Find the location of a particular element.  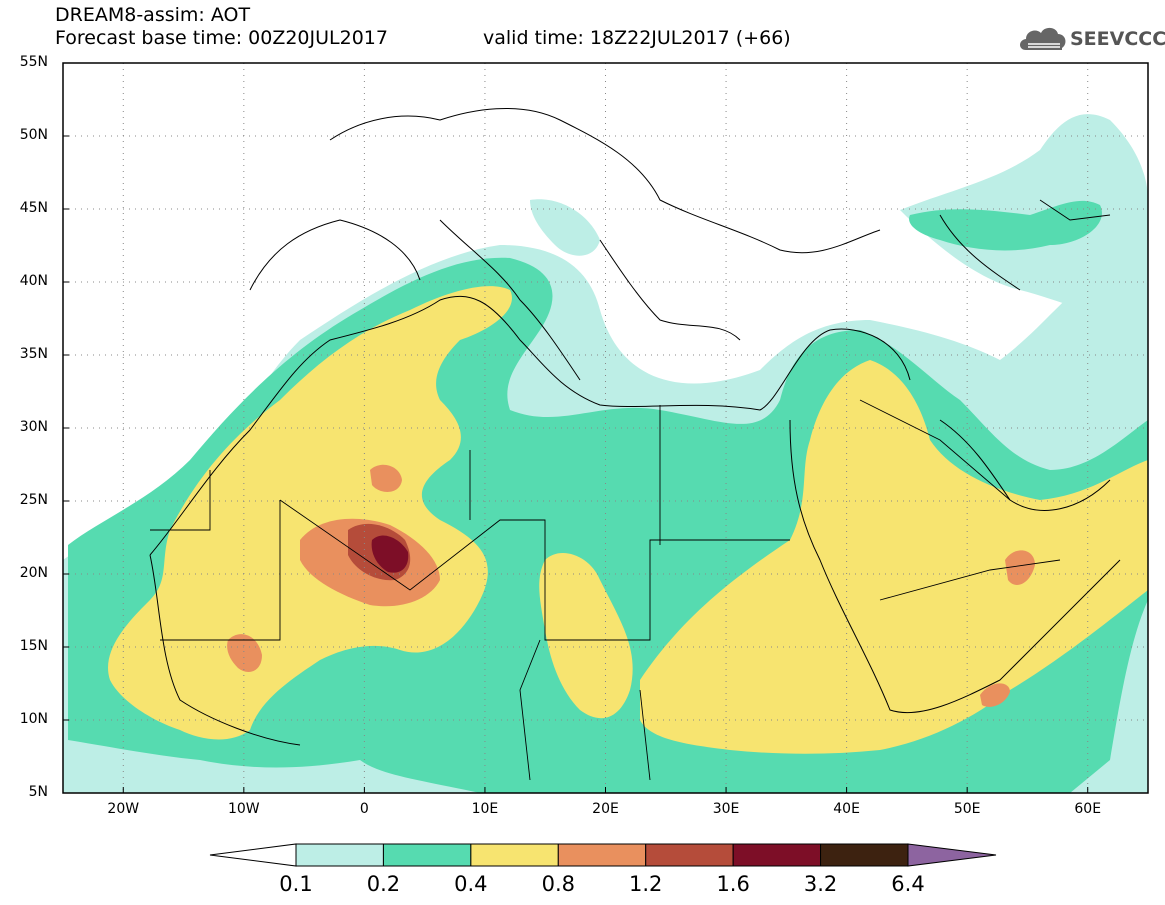

lat-tick-label: 30N is located at coordinates (33, 427).